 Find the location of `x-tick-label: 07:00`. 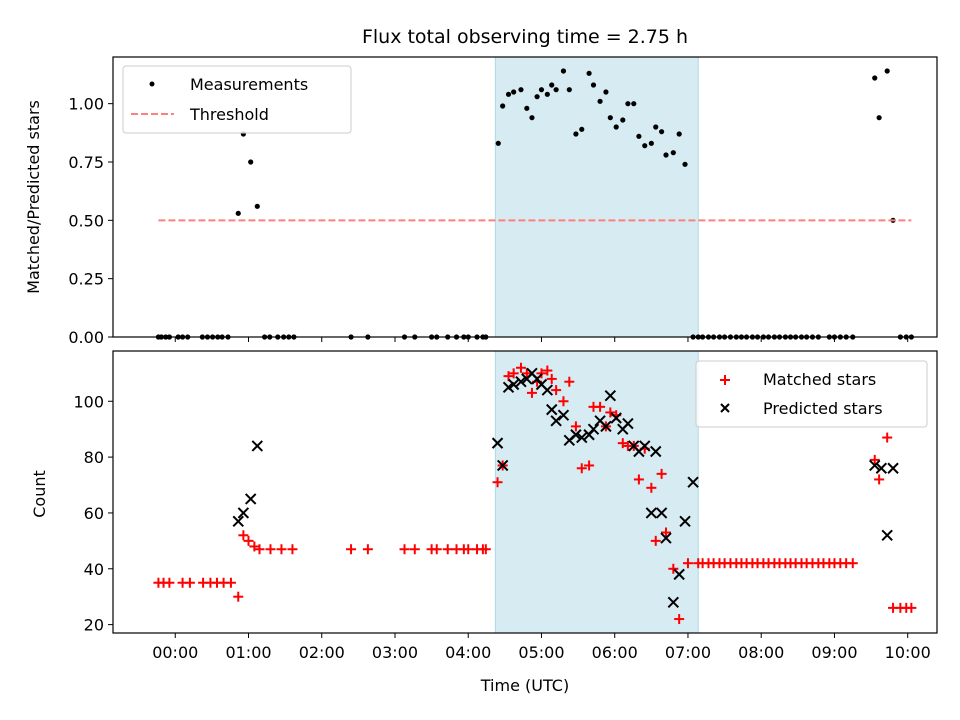

x-tick-label: 07:00 is located at coordinates (688, 652).